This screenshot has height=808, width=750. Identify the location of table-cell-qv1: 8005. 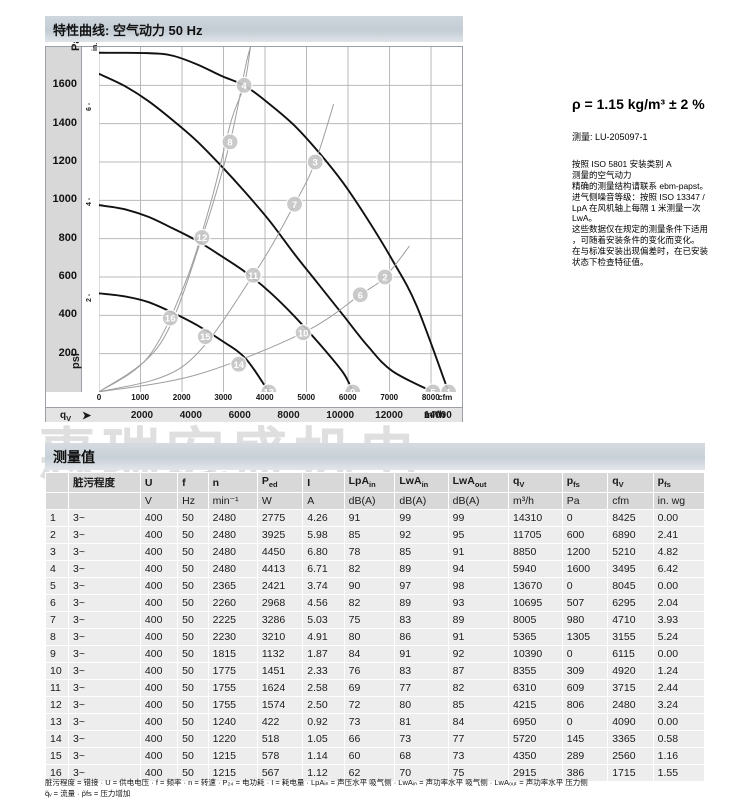
(535, 620).